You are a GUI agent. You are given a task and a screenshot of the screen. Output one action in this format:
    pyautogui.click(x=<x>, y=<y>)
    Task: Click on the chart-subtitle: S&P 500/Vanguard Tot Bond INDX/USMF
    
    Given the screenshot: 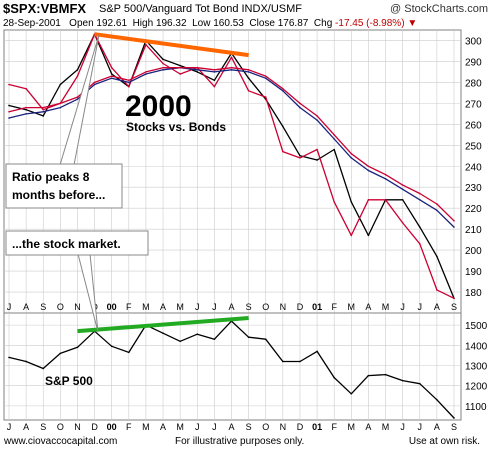 What is the action you would take?
    pyautogui.click(x=201, y=9)
    